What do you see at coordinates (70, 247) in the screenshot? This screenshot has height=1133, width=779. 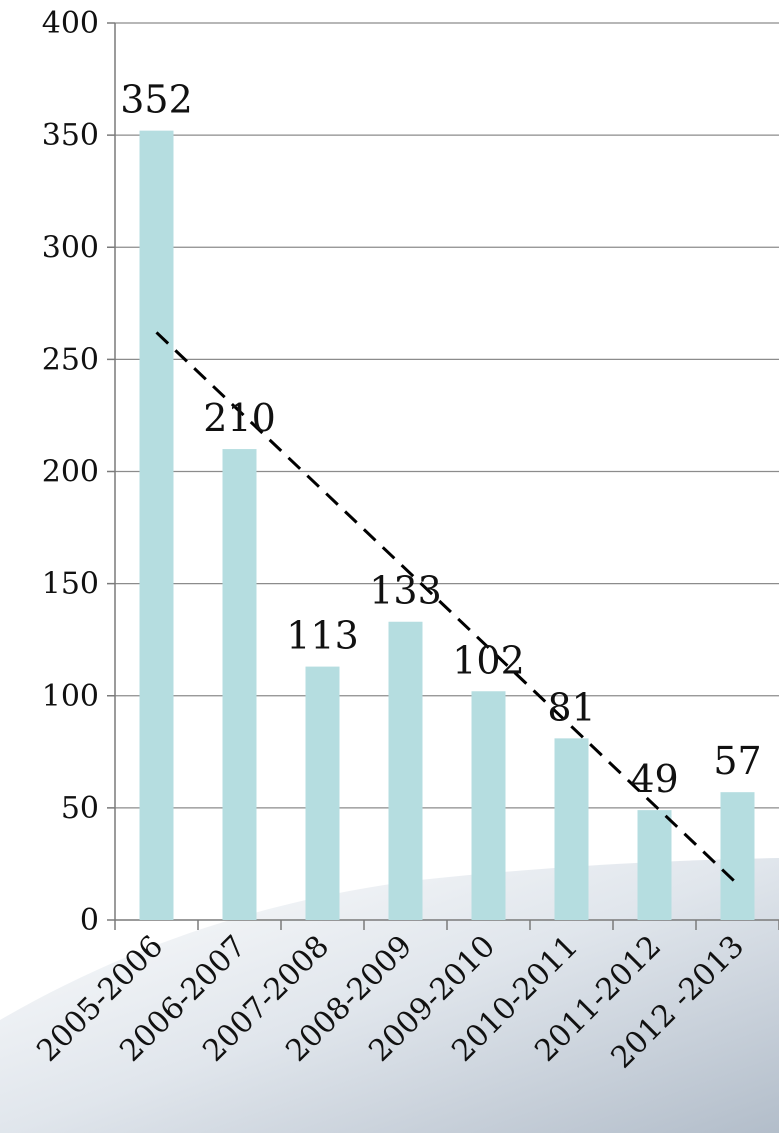 I see `y-tick-label: 300` at bounding box center [70, 247].